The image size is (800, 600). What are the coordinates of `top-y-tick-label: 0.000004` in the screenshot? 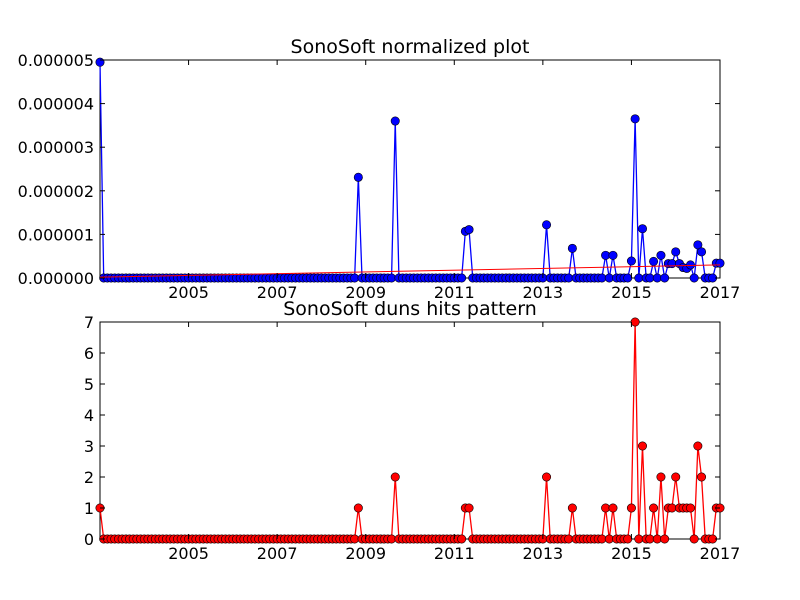 It's located at (56, 104).